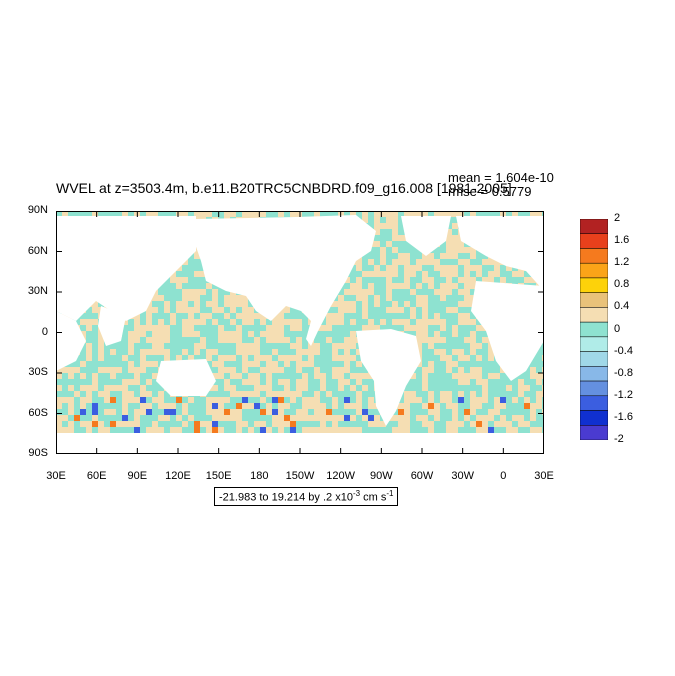  Describe the element at coordinates (126, 268) in the screenshot. I see `land-eurasia` at that location.